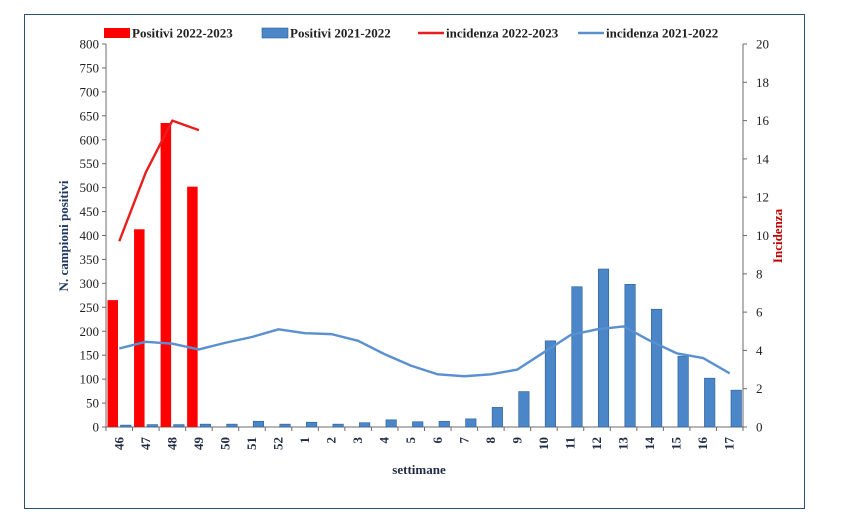  I want to click on x-tick-label: 51, so click(251, 443).